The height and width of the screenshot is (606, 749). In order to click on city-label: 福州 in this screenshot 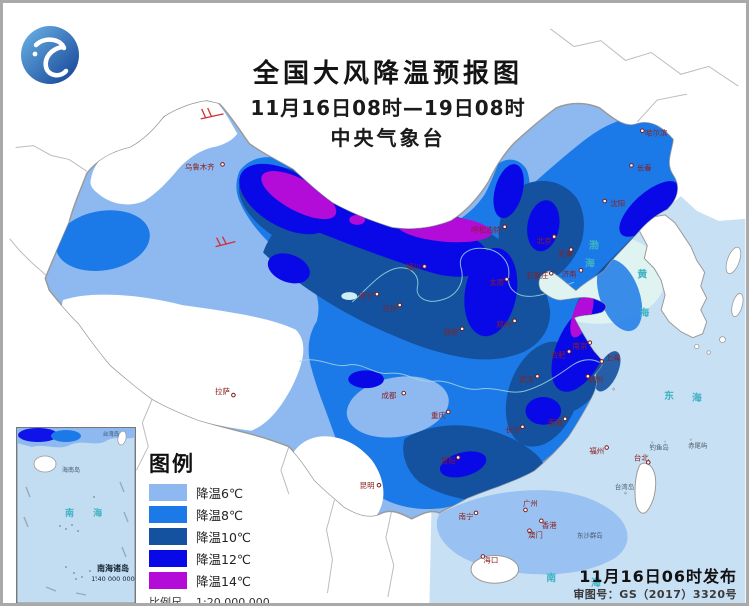, I will do `click(596, 450)`.